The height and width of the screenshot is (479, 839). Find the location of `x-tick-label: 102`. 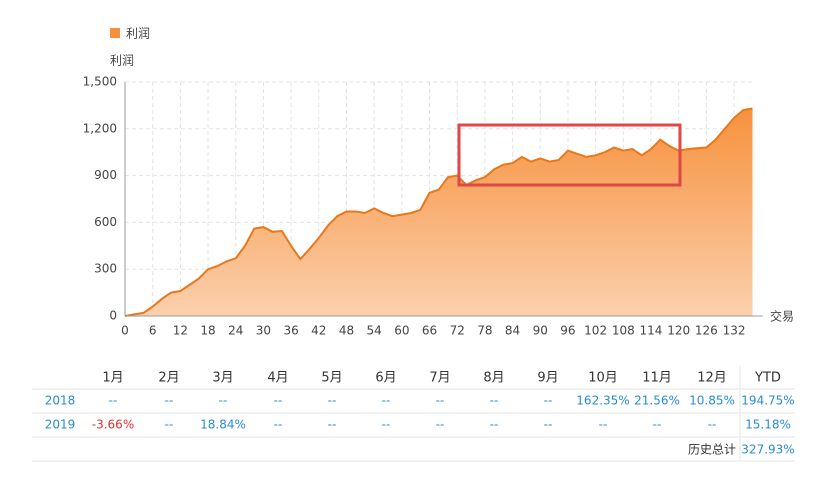

x-tick-label: 102 is located at coordinates (595, 331).